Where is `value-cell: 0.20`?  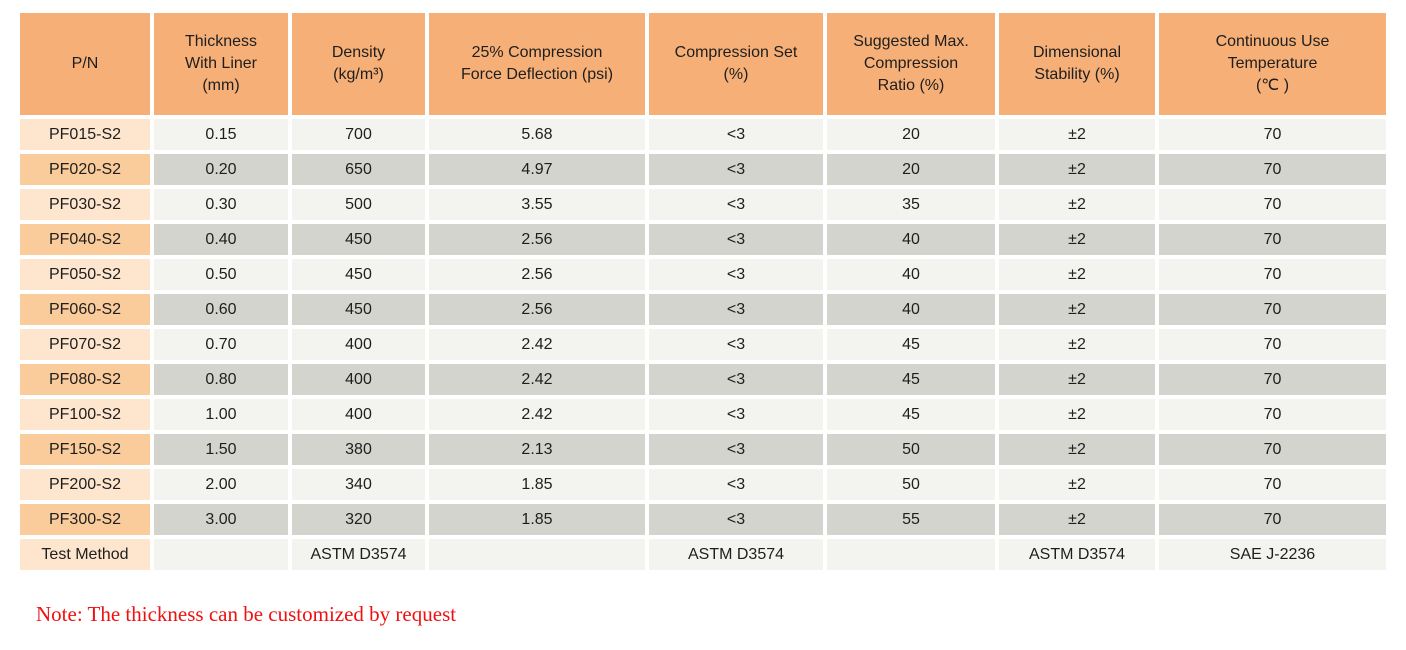 value-cell: 0.20 is located at coordinates (221, 169).